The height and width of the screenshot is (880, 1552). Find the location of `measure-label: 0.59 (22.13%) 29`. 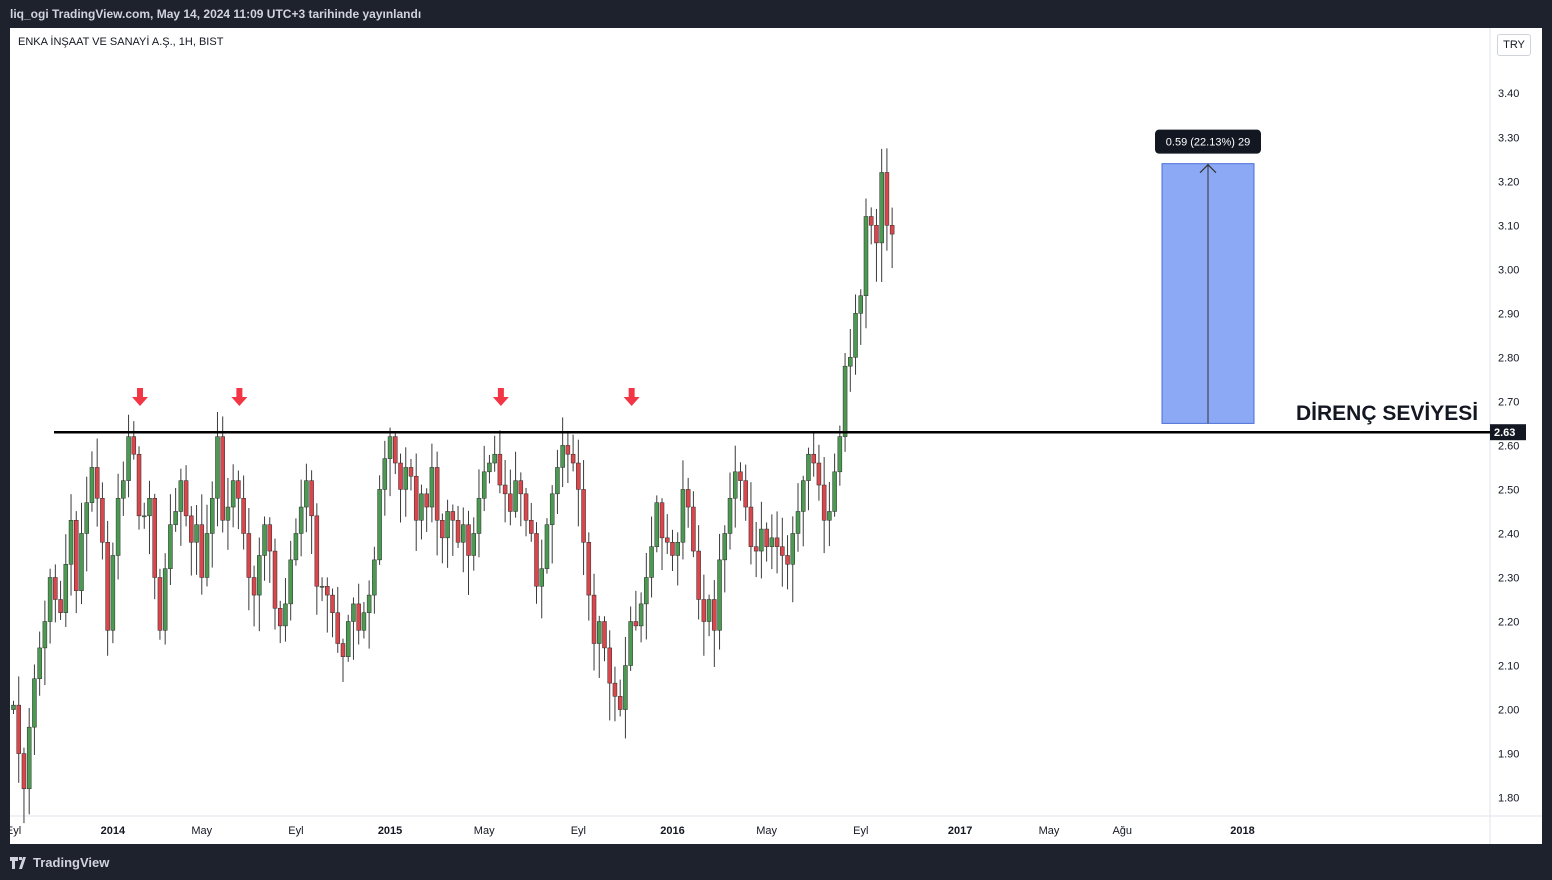

measure-label: 0.59 (22.13%) 29 is located at coordinates (1208, 143).